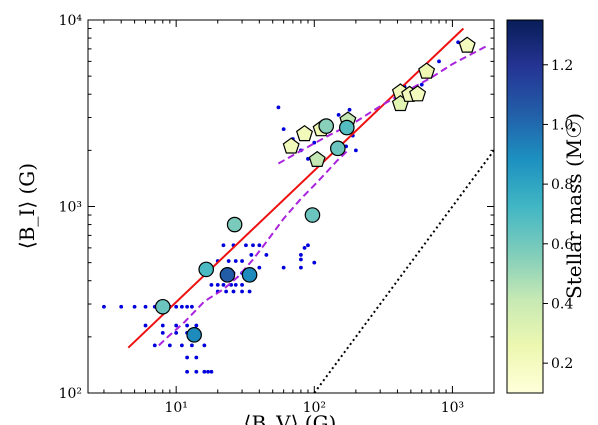 Image resolution: width=598 pixels, height=425 pixels. Describe the element at coordinates (175, 408) in the screenshot. I see `x-tick-label: 10¹` at that location.